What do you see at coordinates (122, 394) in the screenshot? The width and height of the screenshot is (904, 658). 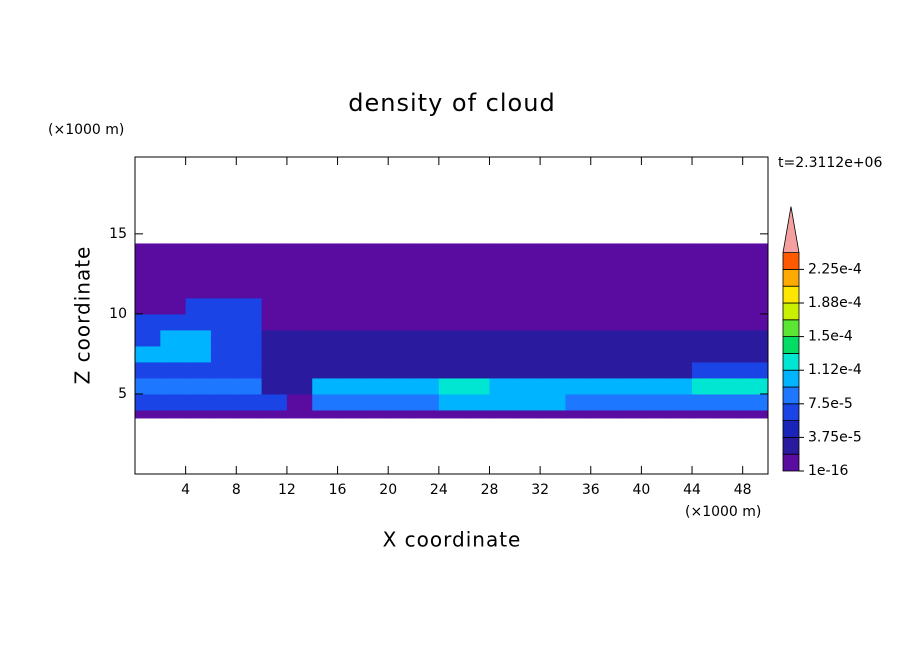 I see `y-tick-label: 5` at bounding box center [122, 394].